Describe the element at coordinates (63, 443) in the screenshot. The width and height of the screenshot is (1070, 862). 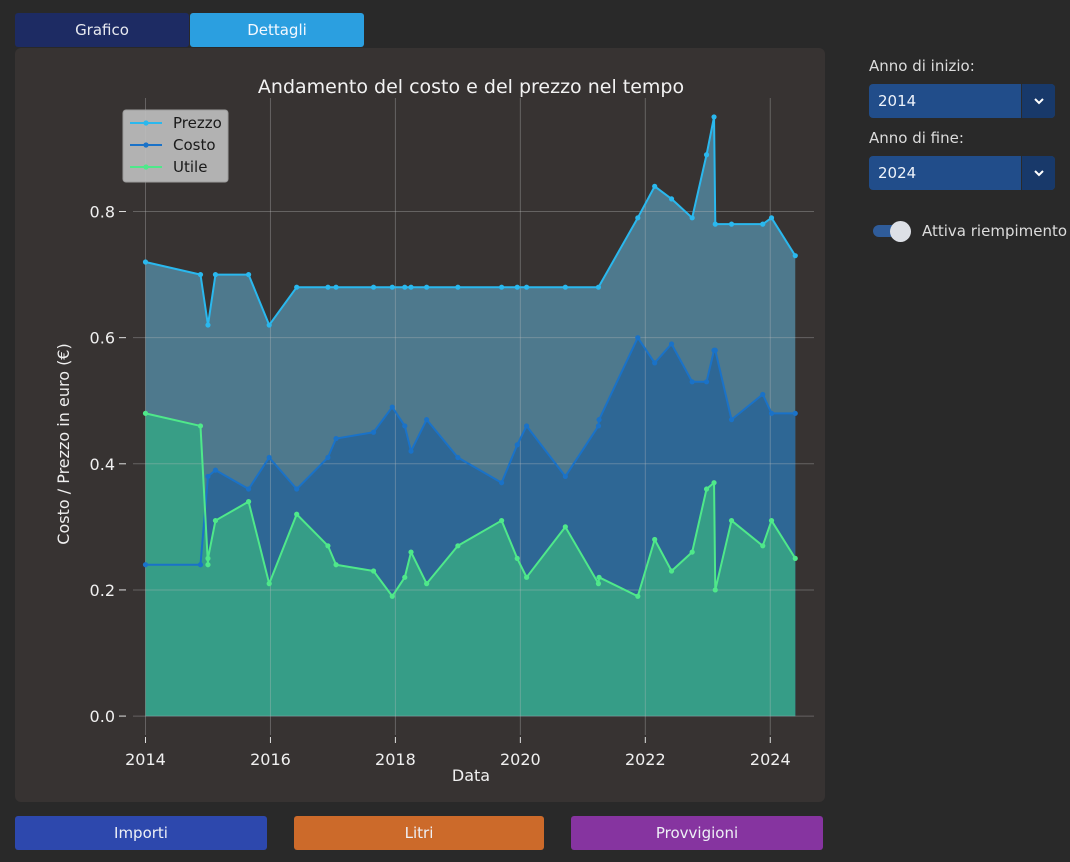
I see `y-axis-label: Costo / Prezzo in euro (€)` at that location.